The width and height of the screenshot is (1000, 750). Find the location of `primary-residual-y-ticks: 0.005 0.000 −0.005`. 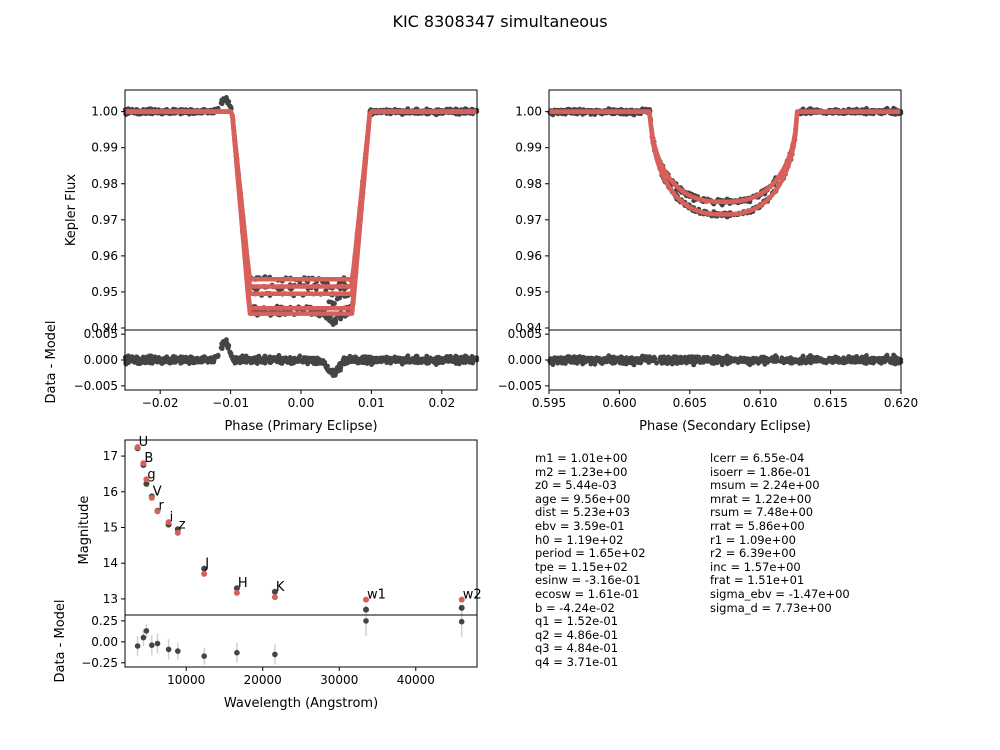

primary-residual-y-ticks: 0.005 0.000 −0.005 is located at coordinates (99, 360).